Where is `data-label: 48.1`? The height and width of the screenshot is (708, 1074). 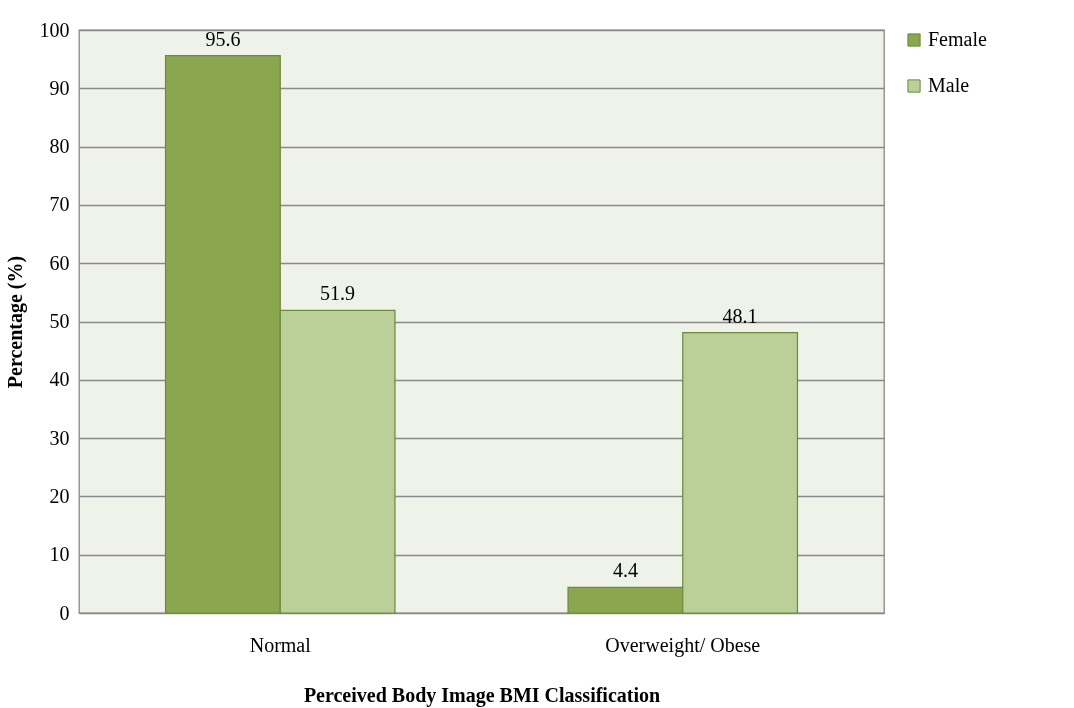
data-label: 48.1 is located at coordinates (740, 315).